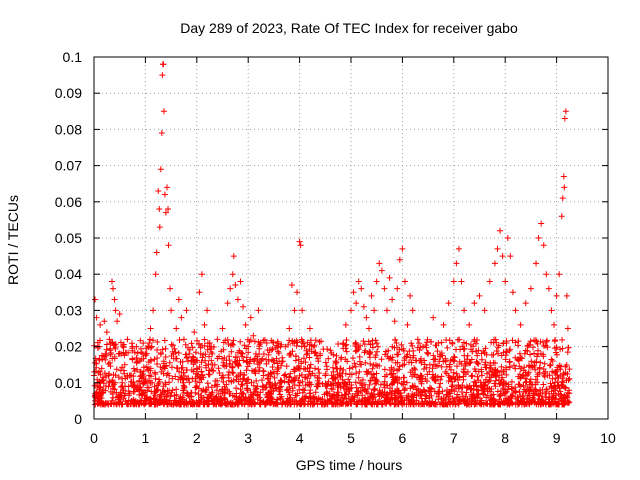 The width and height of the screenshot is (640, 480). I want to click on x-tick-label: 1, so click(146, 438).